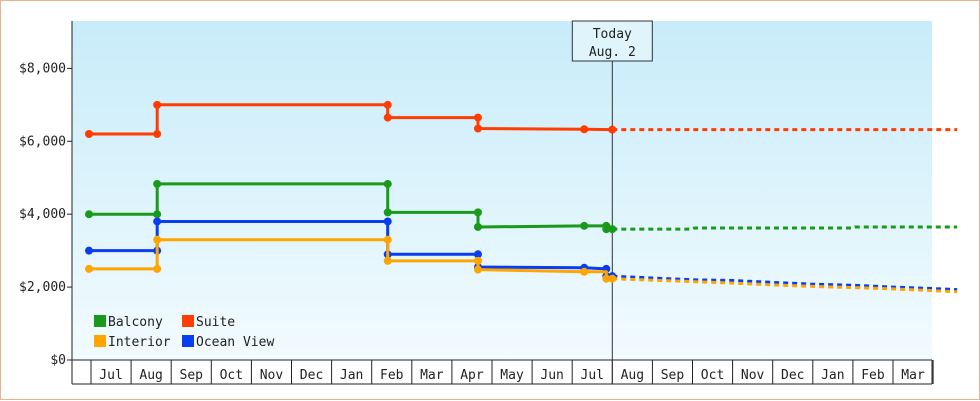  Describe the element at coordinates (612, 34) in the screenshot. I see `today-label-line1: Today` at that location.